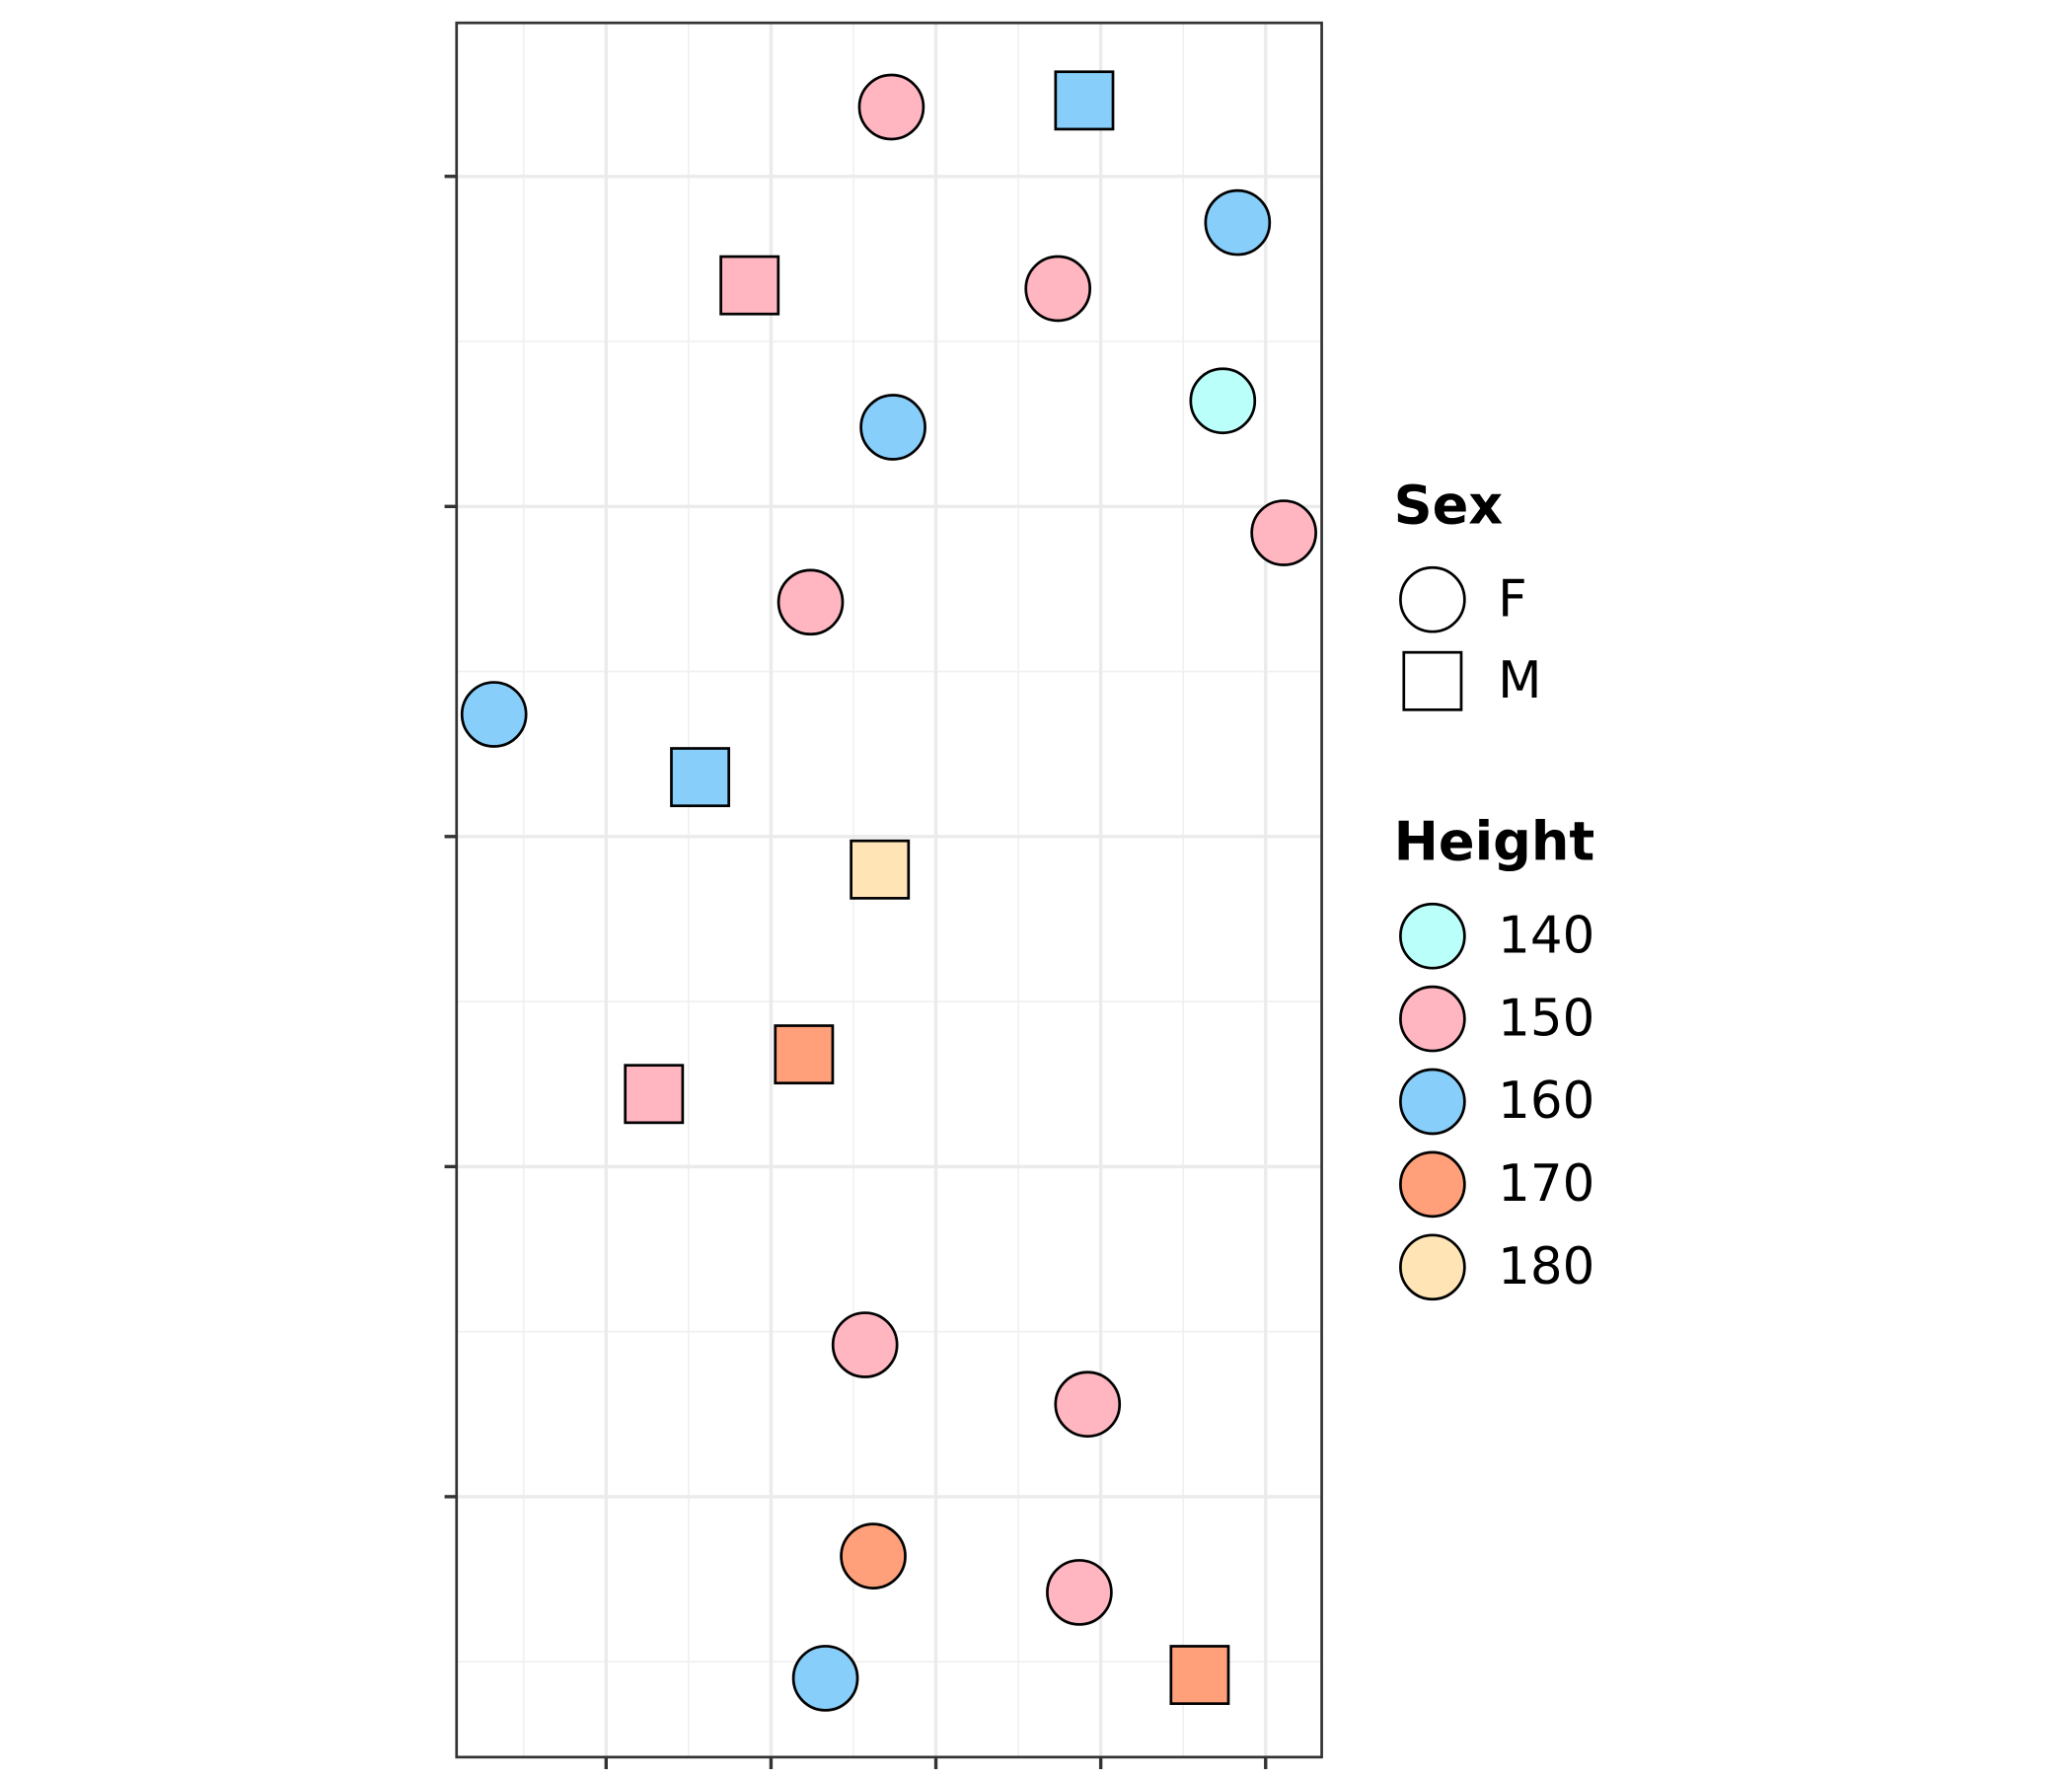  I want to click on legend-title: Height, so click(1495, 841).